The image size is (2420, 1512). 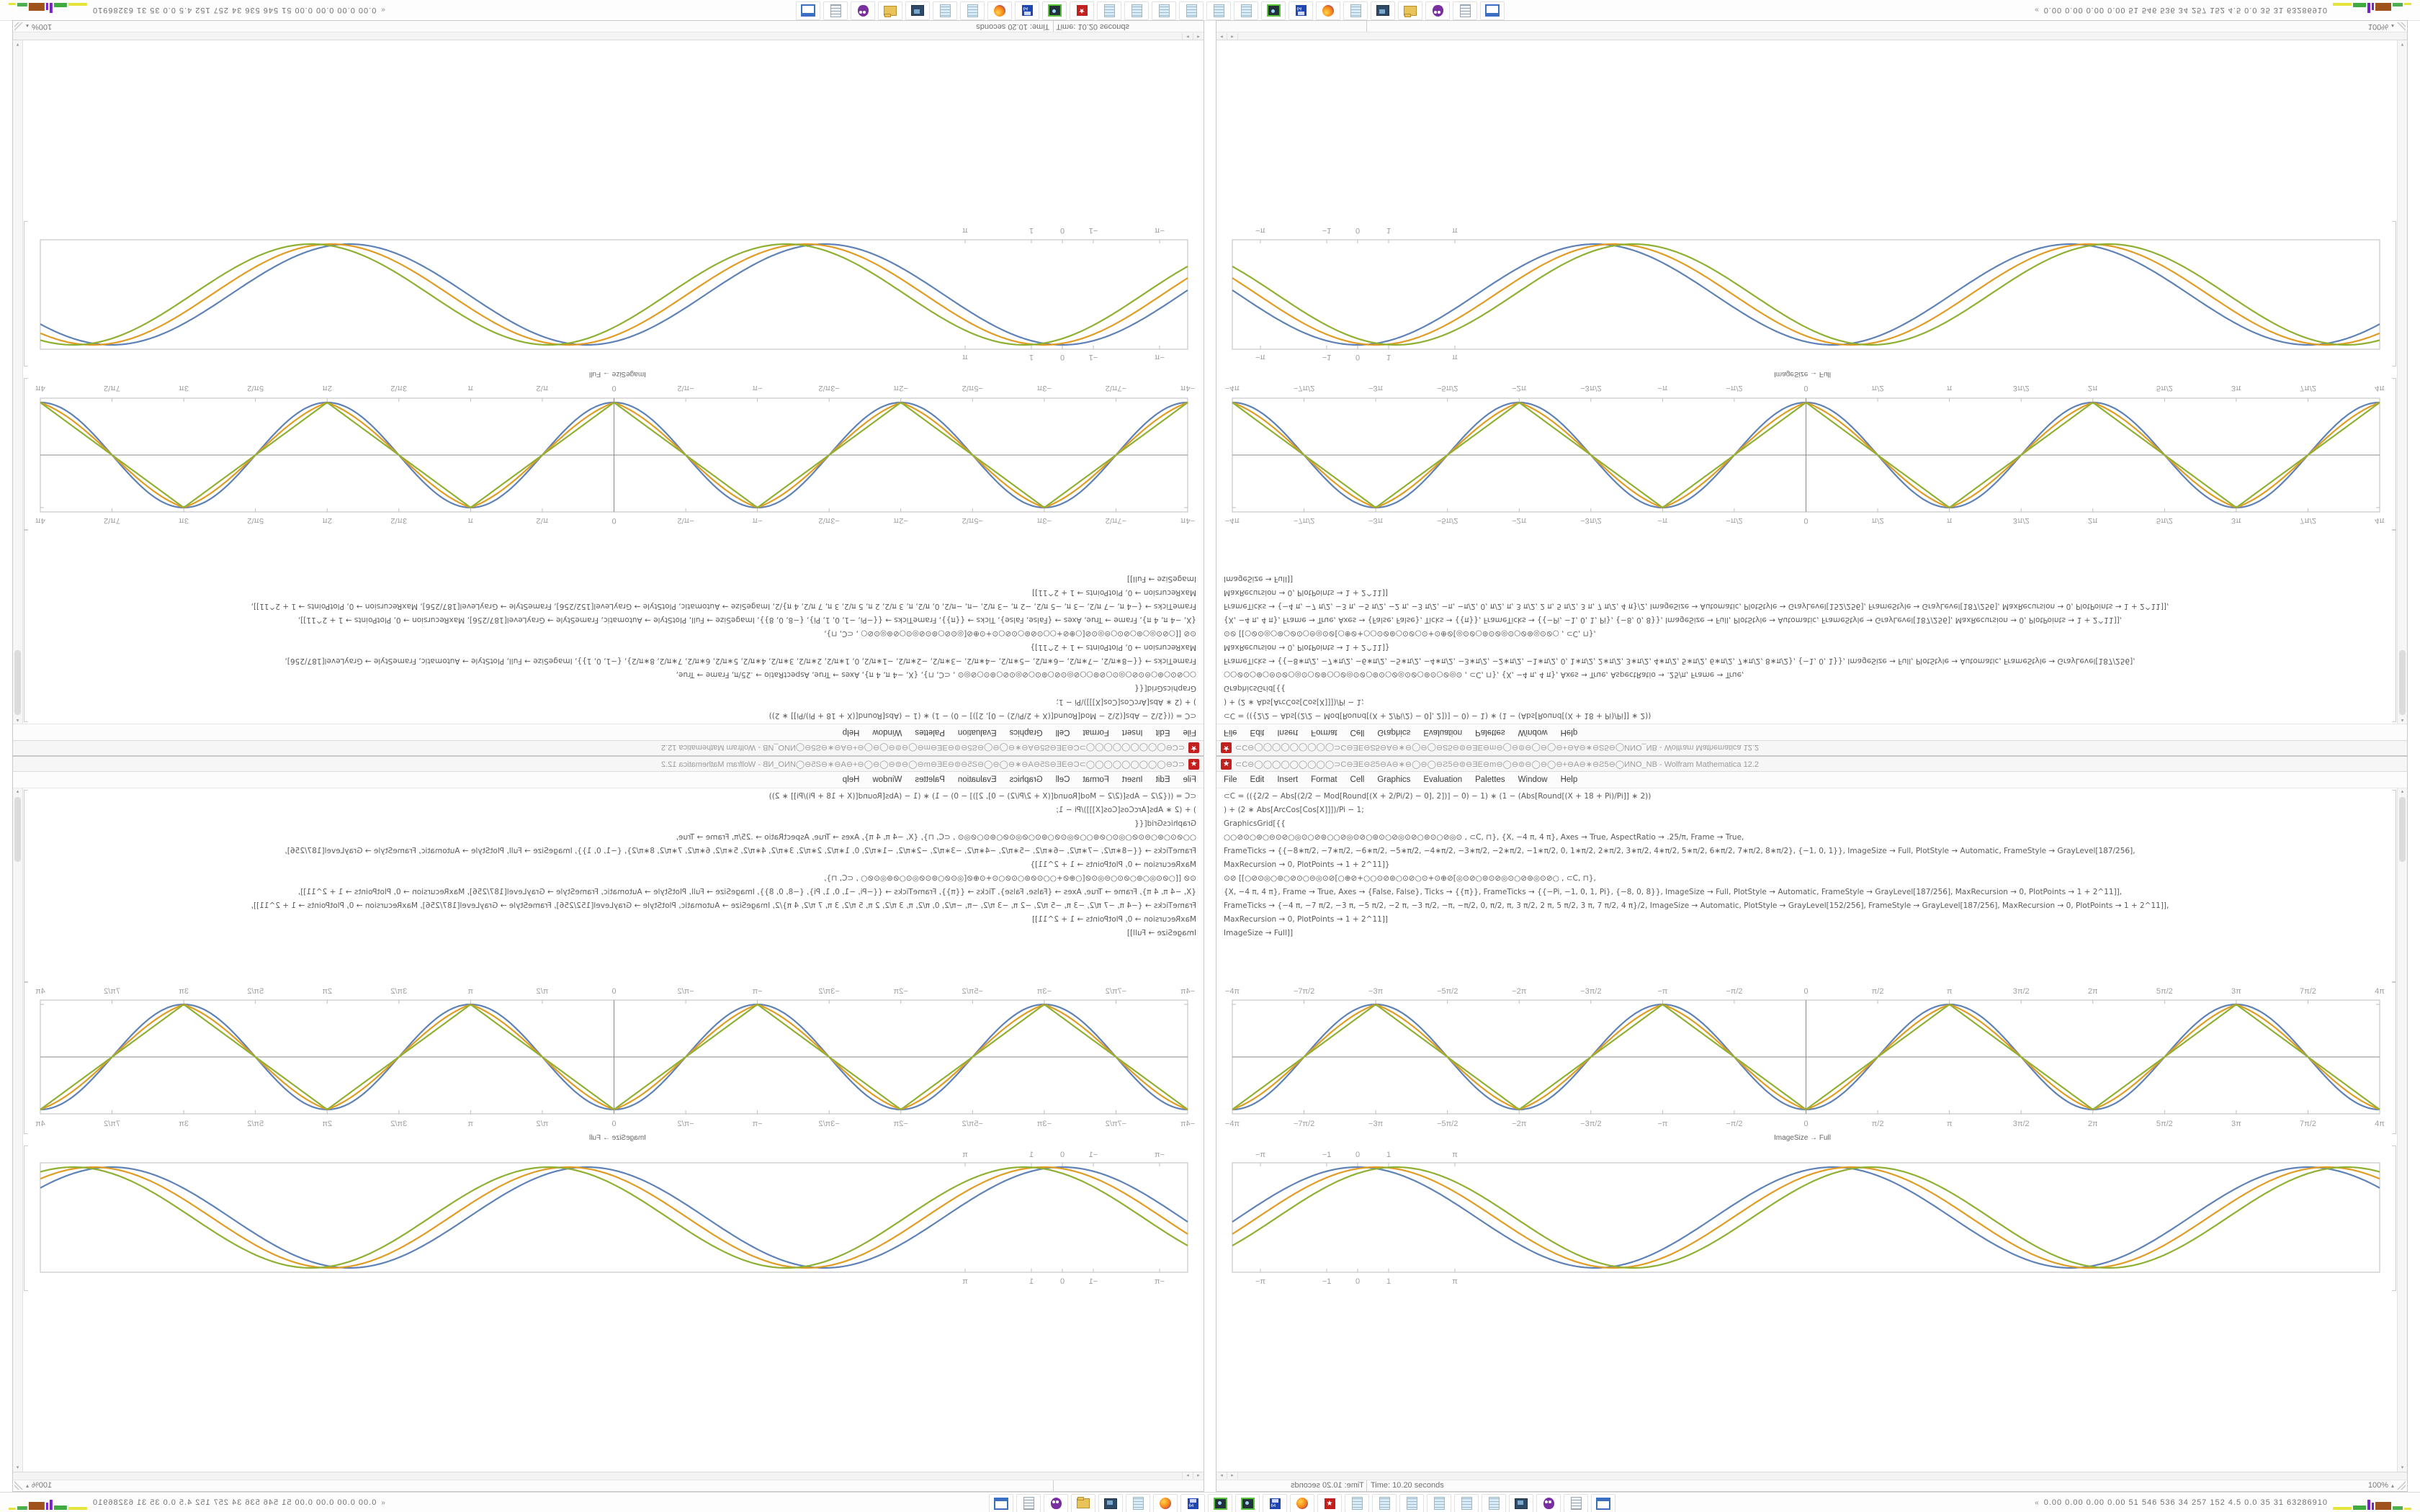 What do you see at coordinates (1192, 1503) in the screenshot?
I see `taskbar-icon-floppy` at bounding box center [1192, 1503].